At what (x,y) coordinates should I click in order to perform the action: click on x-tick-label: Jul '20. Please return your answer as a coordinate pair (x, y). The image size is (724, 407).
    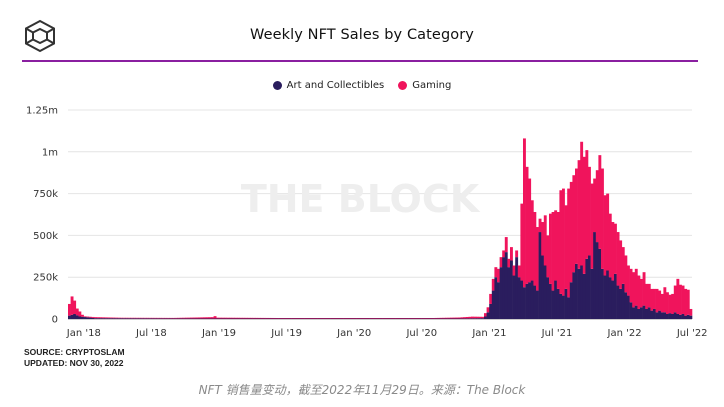
    Looking at the image, I should click on (421, 333).